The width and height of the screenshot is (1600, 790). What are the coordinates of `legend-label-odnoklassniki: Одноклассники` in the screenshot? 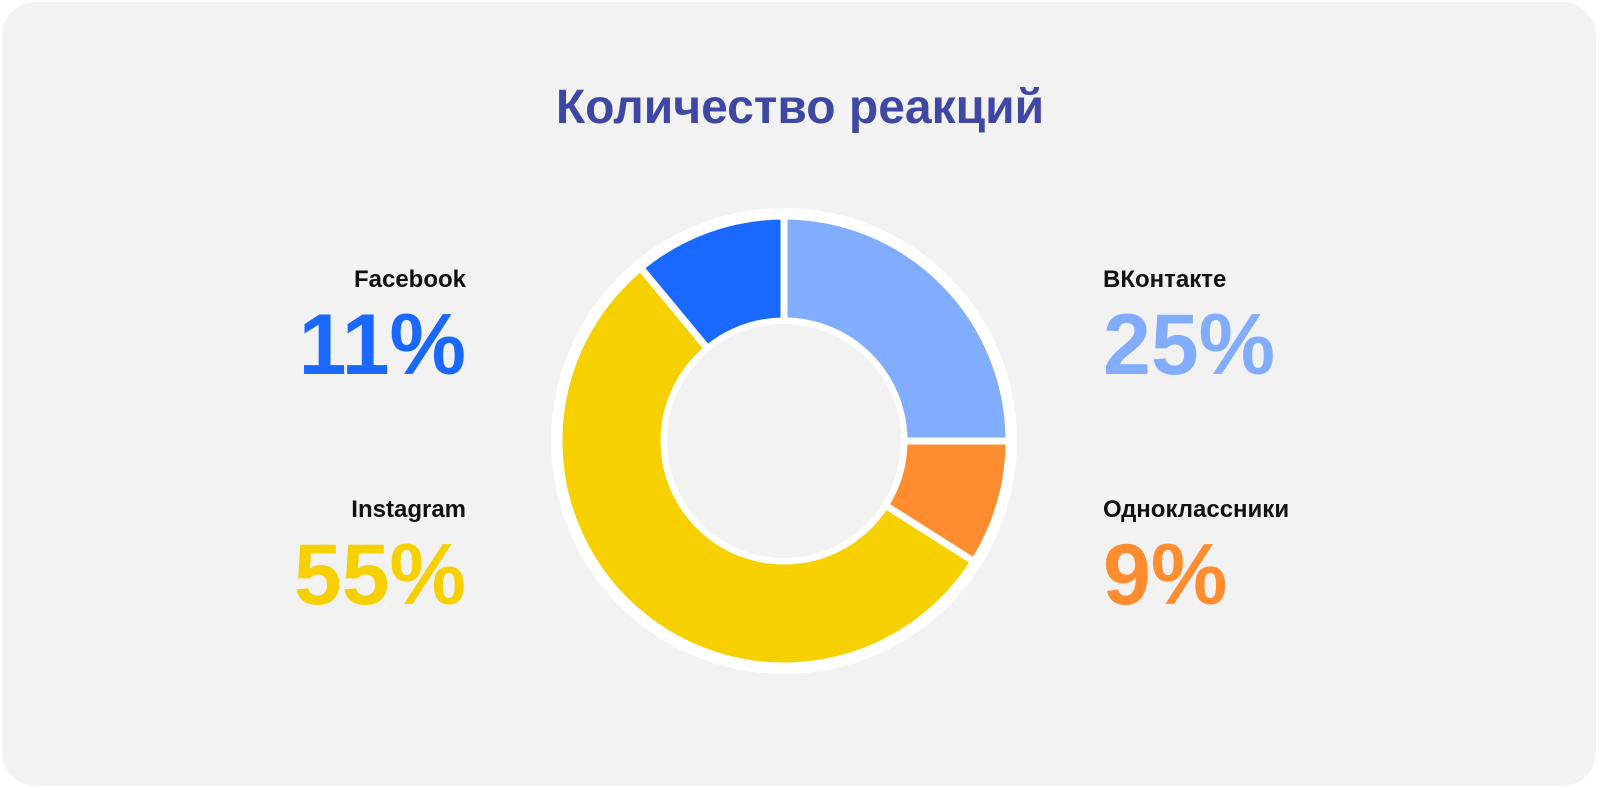 It's located at (1196, 509).